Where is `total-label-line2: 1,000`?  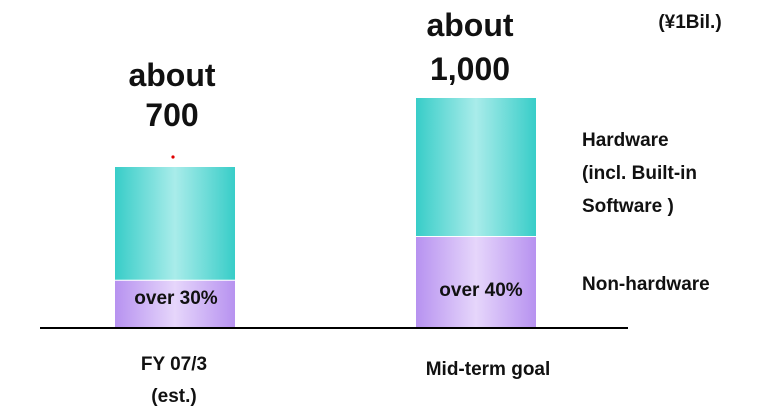
total-label-line2: 1,000 is located at coordinates (470, 69).